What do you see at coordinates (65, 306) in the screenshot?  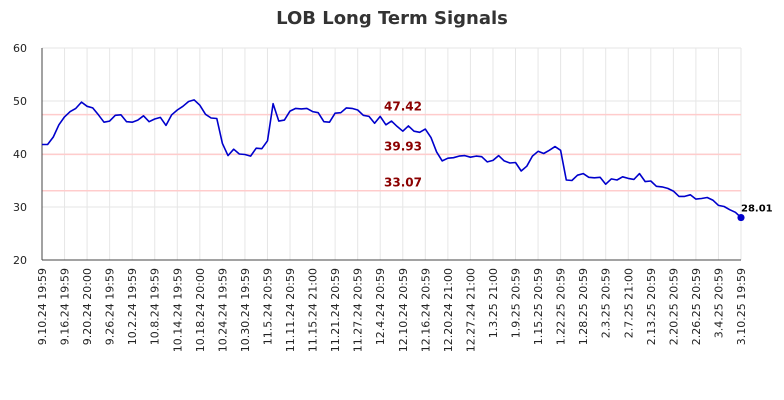 I see `x-tick-label: 9.16.24 19:59` at bounding box center [65, 306].